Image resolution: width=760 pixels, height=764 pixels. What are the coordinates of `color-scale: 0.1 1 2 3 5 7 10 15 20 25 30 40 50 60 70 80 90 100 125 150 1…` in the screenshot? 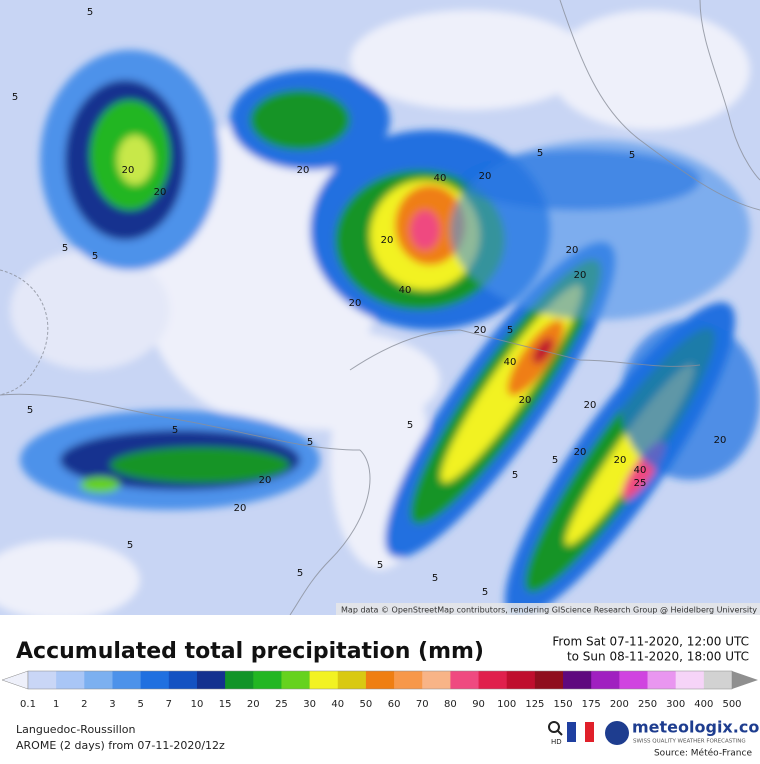 It's located at (379, 690).